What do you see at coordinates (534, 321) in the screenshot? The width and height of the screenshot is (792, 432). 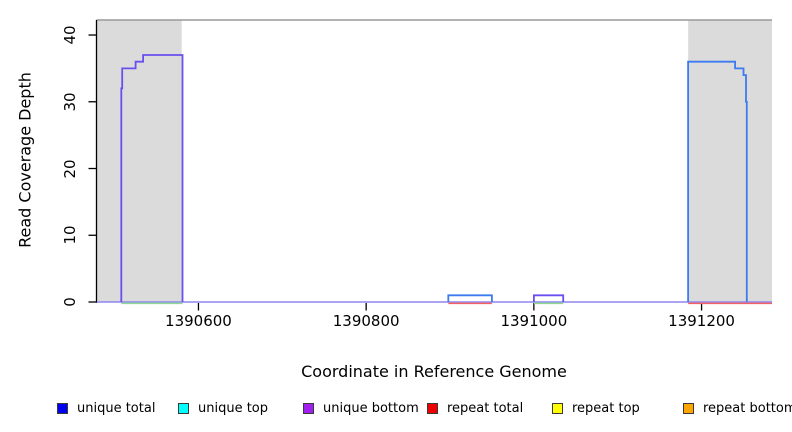 I see `x-tick-label: 1391000` at bounding box center [534, 321].